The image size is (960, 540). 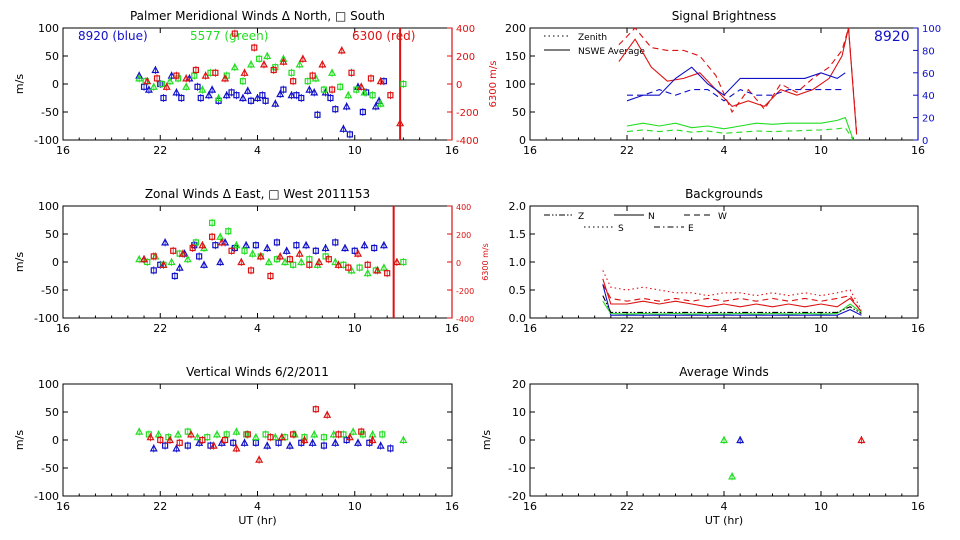 I want to click on legend-label: W, so click(x=722, y=217).